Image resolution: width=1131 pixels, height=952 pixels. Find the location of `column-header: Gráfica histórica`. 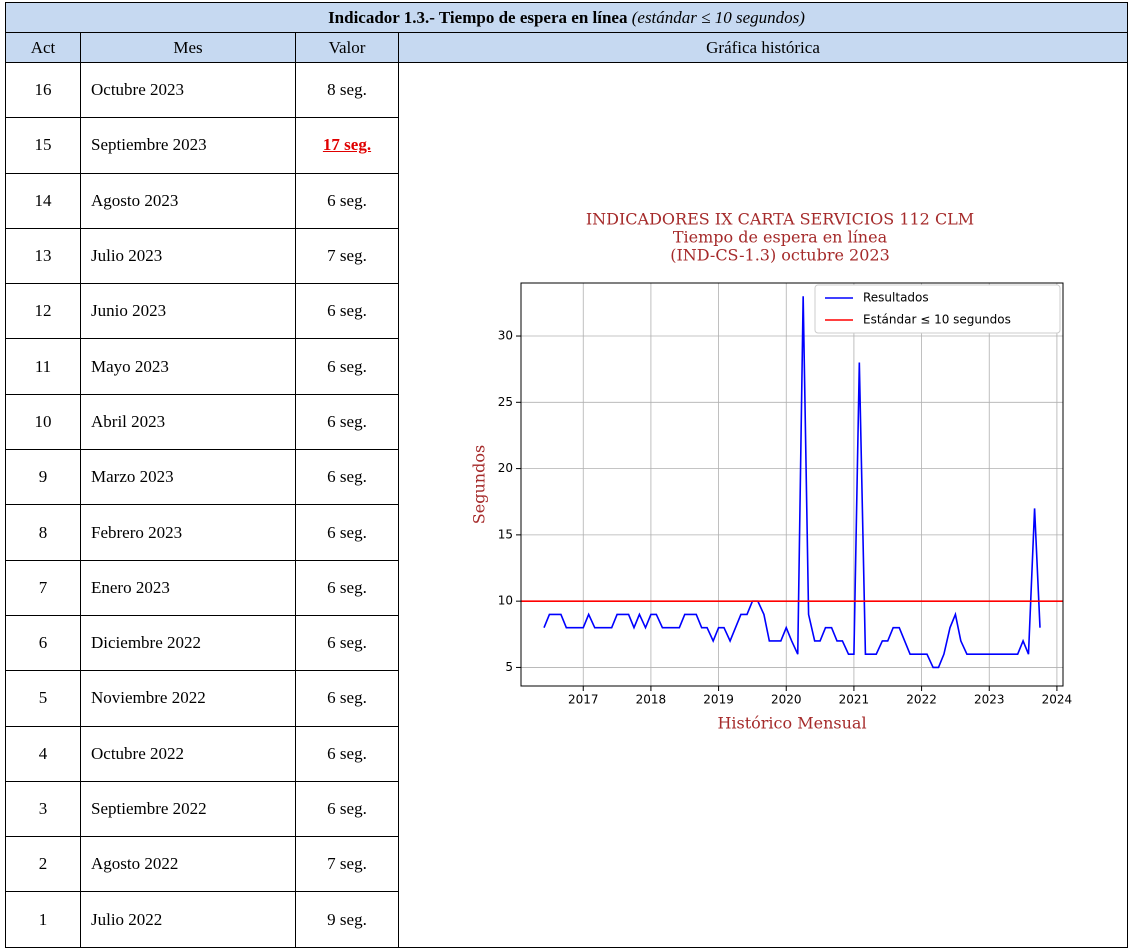

column-header: Gráfica histórica is located at coordinates (763, 47).